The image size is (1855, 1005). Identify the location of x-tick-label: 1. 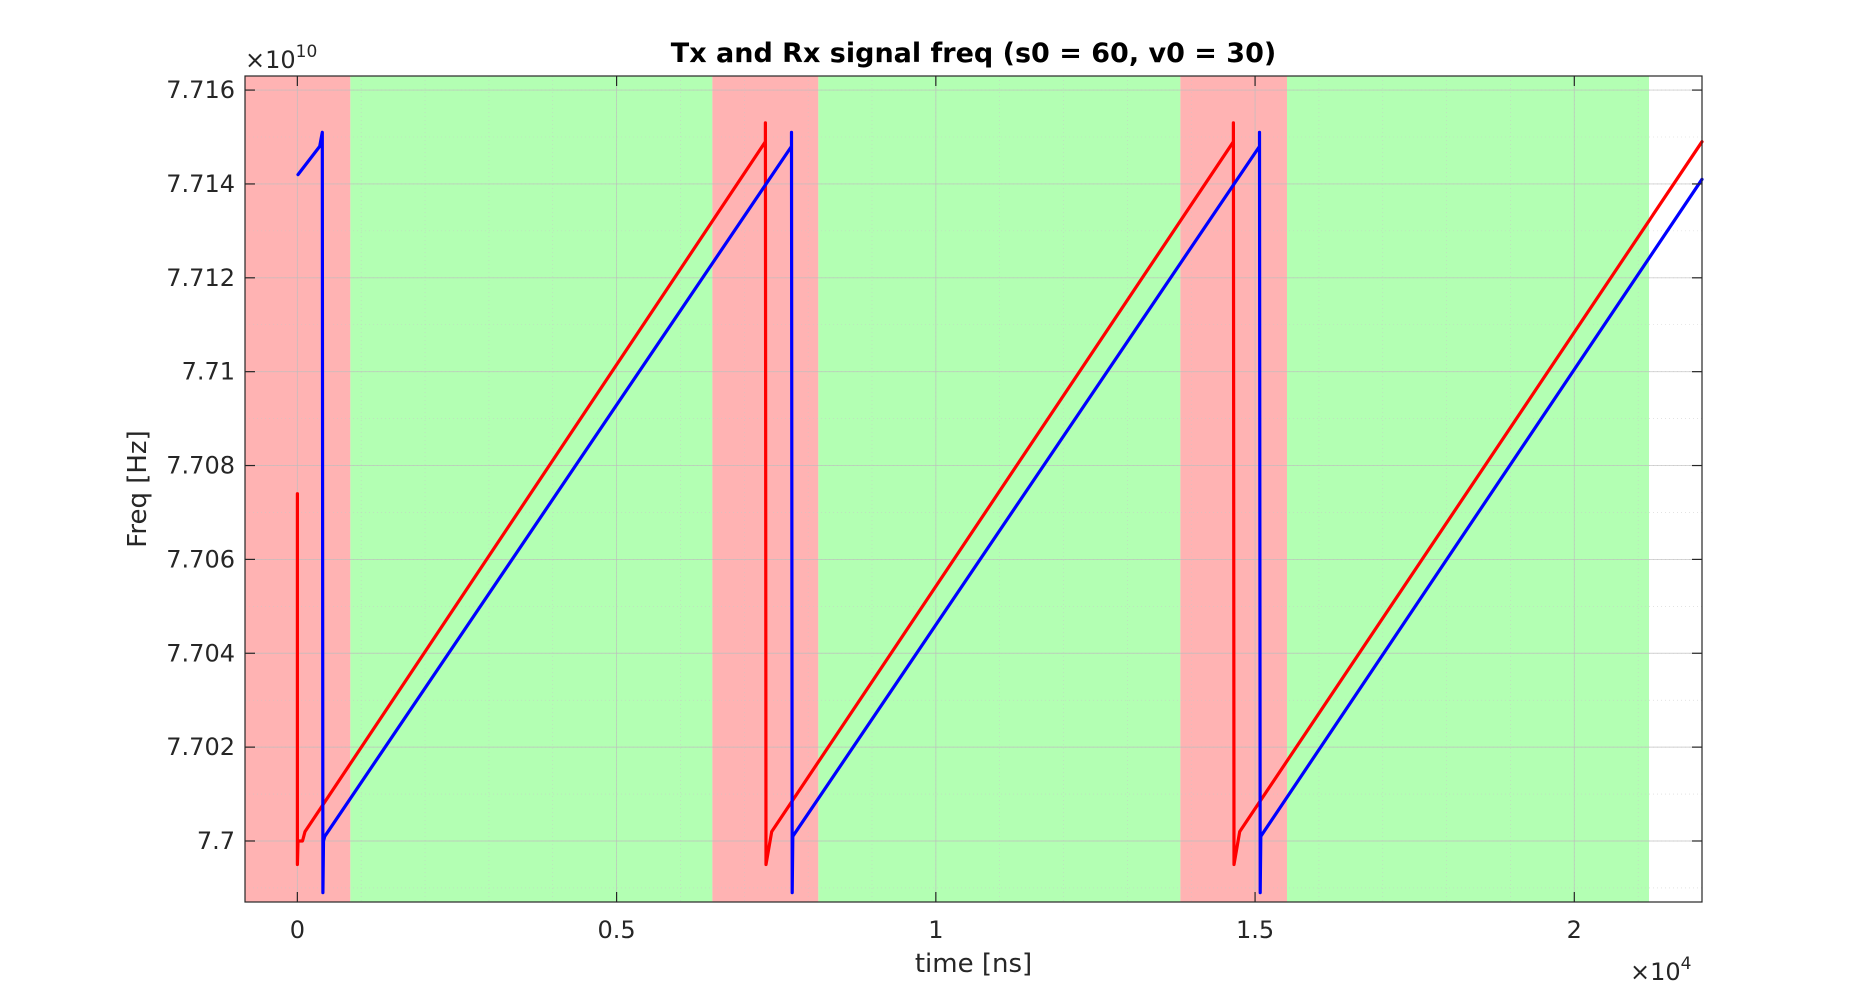
(935, 930).